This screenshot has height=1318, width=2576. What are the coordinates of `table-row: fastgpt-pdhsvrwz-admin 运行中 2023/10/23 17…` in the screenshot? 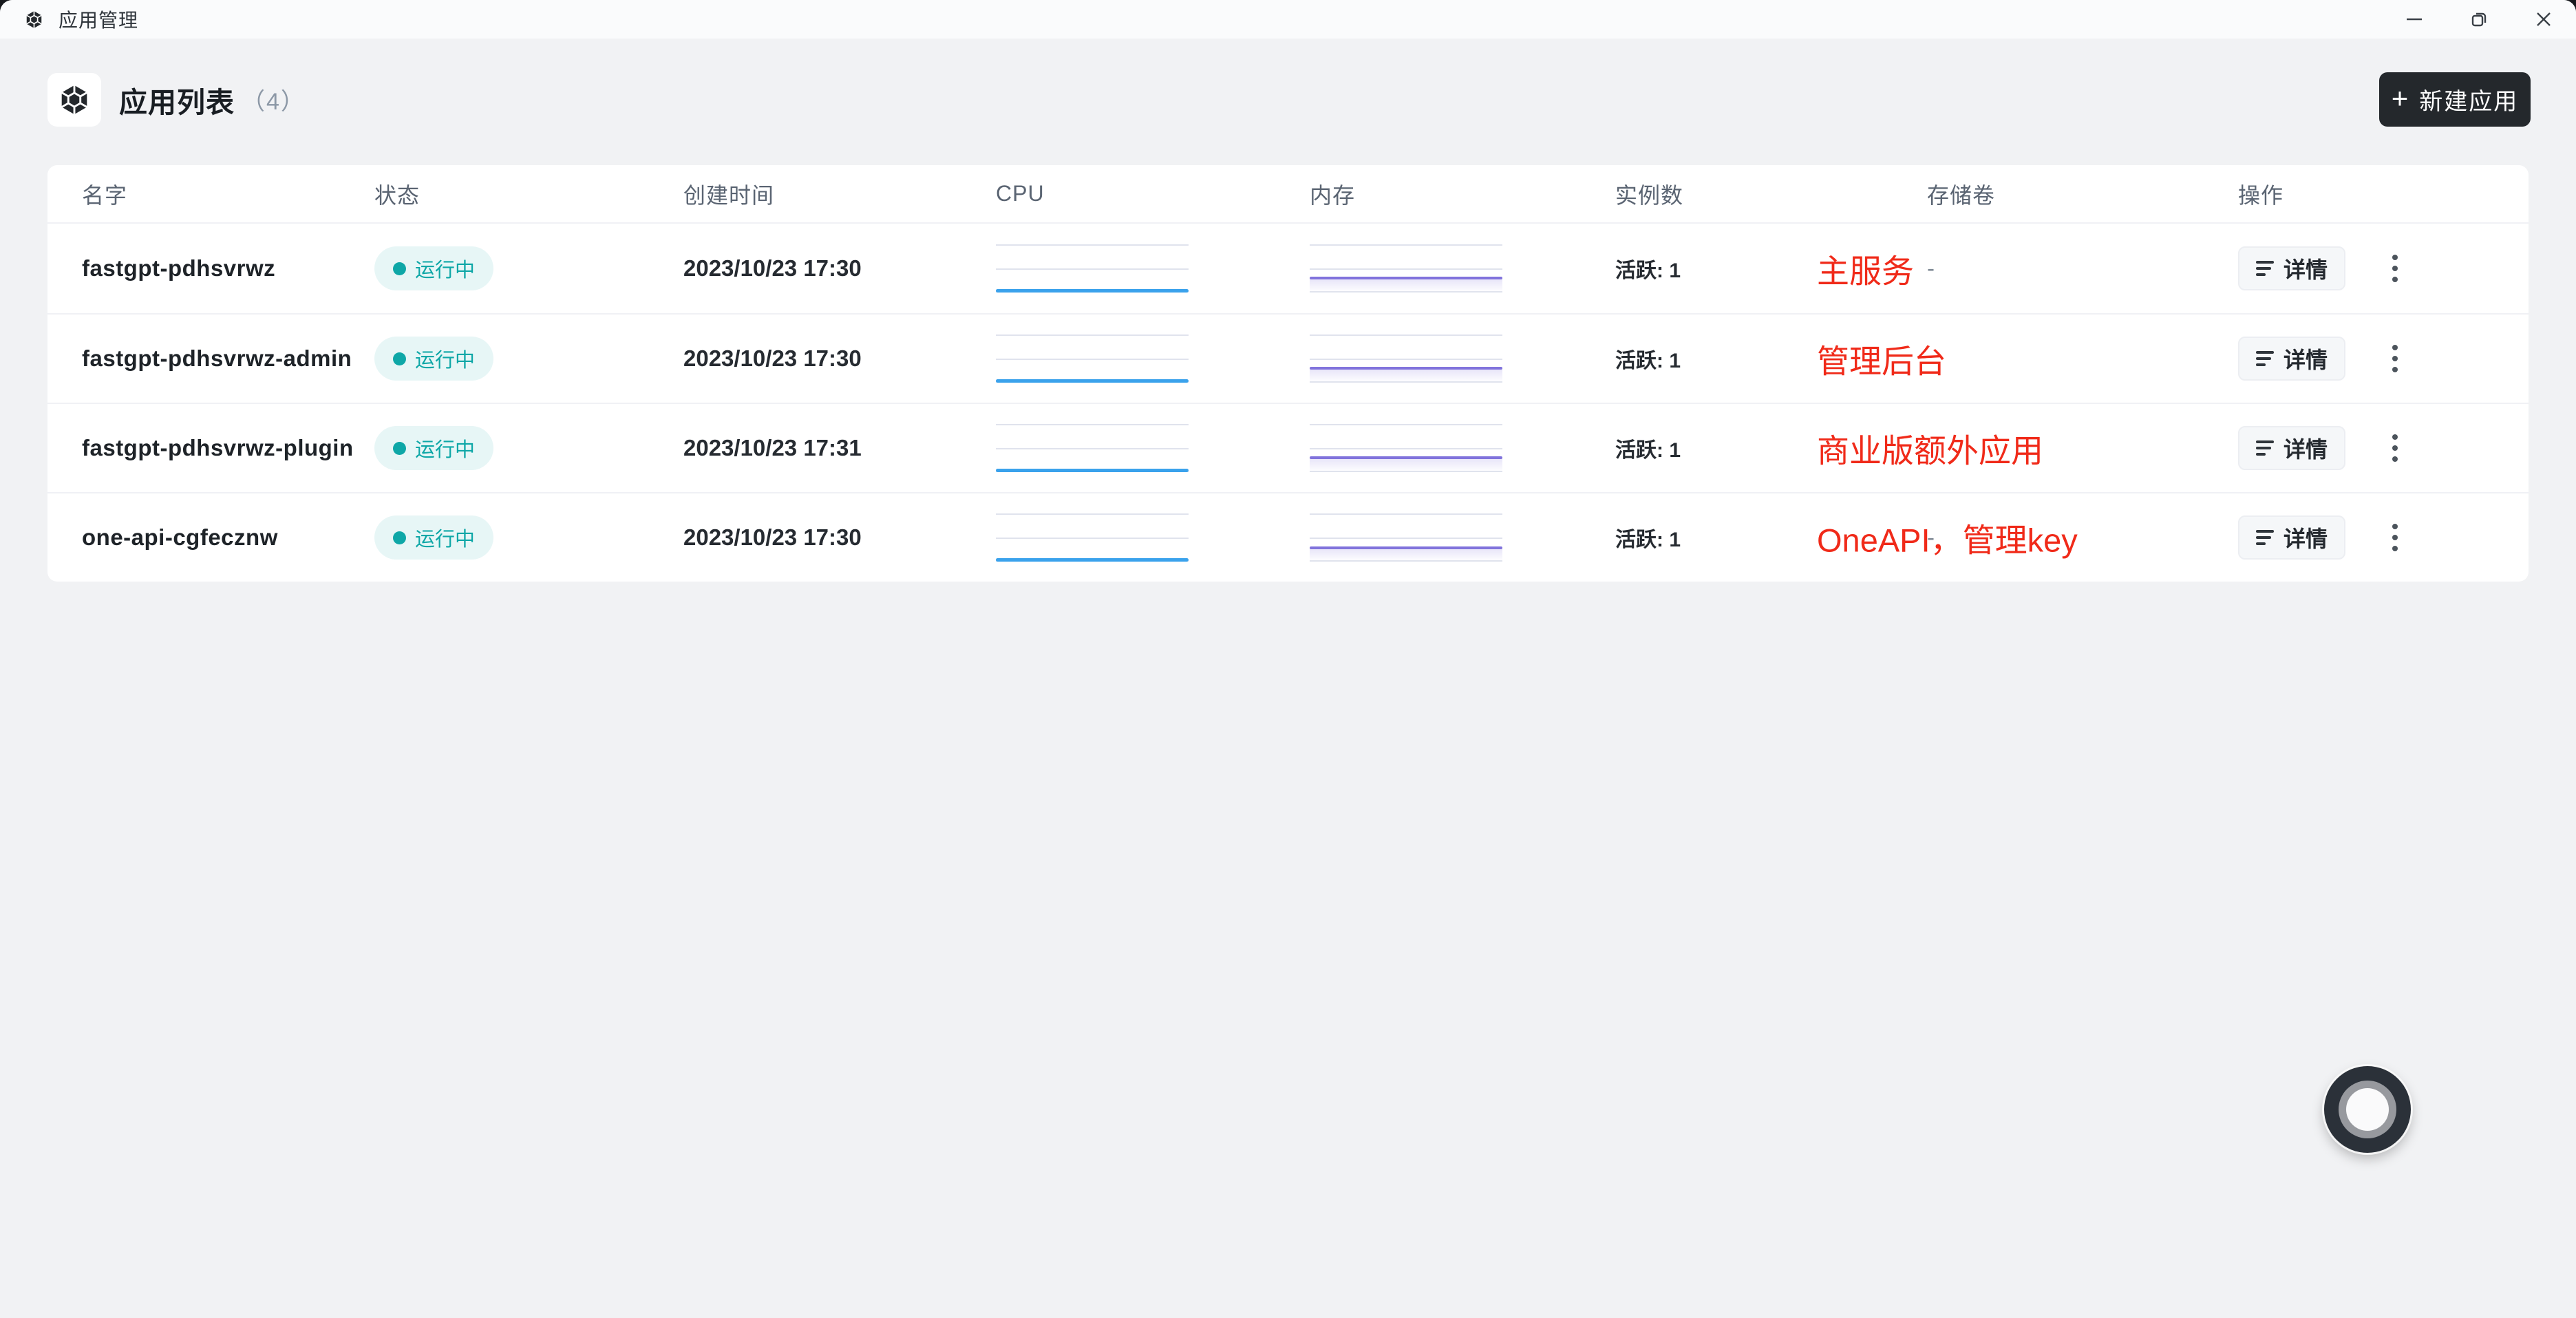 It's located at (1288, 358).